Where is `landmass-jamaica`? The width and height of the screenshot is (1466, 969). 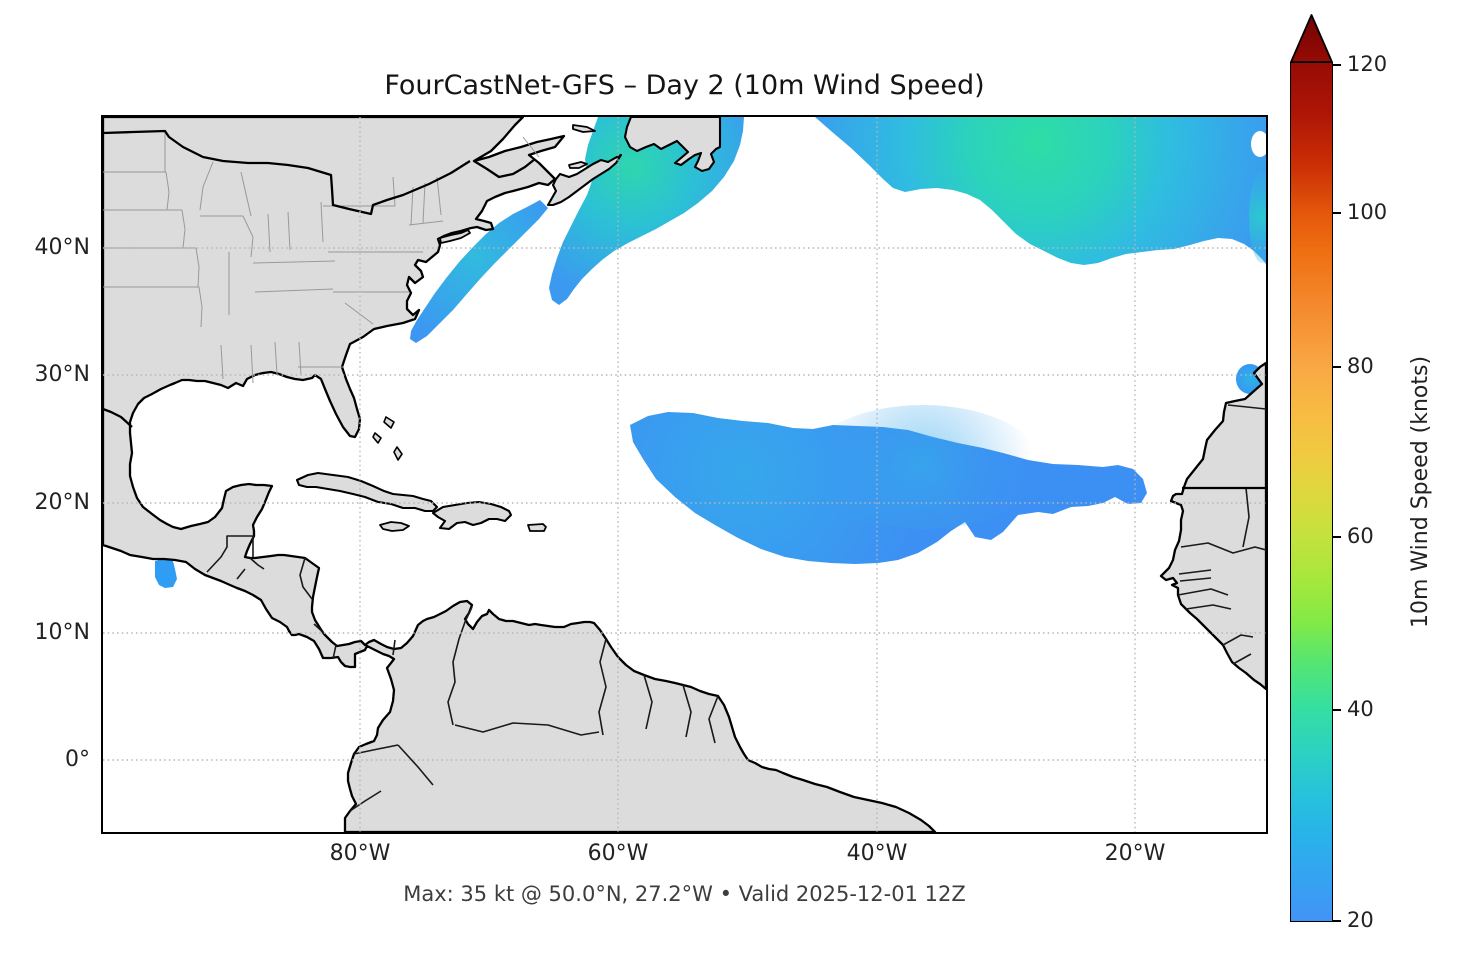 landmass-jamaica is located at coordinates (394, 526).